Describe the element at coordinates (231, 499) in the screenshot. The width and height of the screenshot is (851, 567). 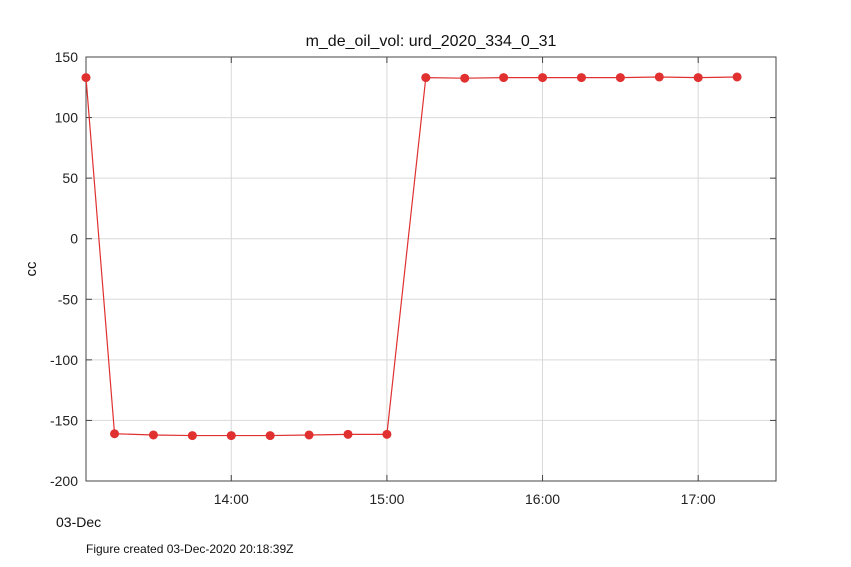
I see `x-tick-label: 14:00` at that location.